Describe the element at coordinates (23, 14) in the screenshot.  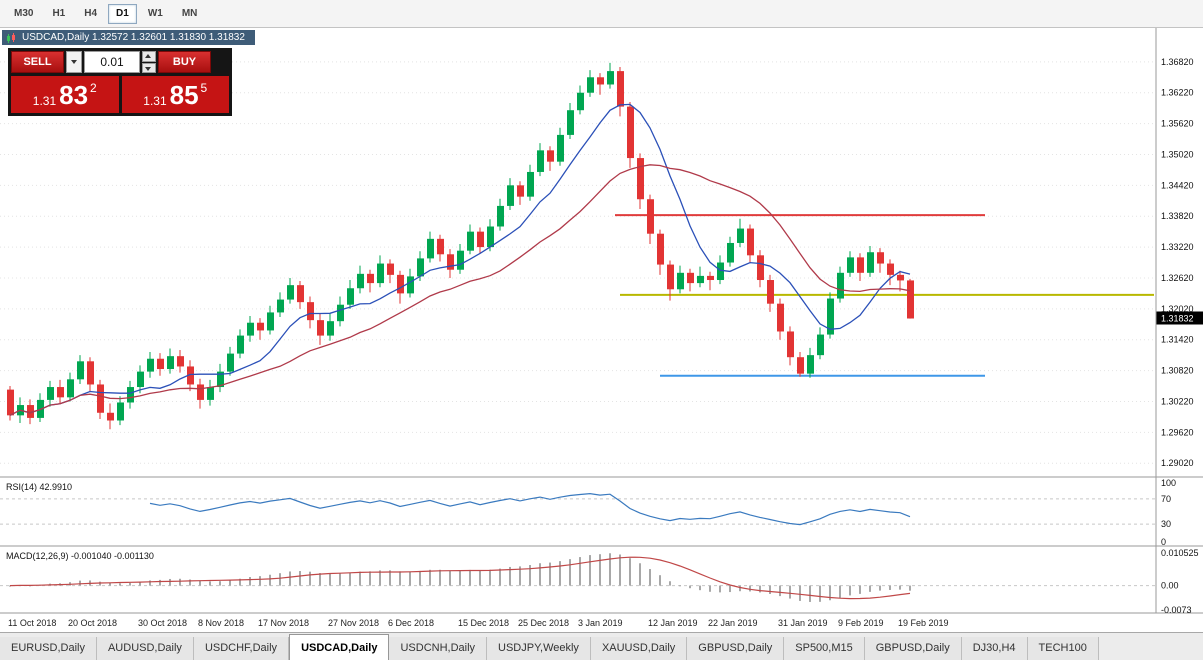
I see `timeframe-button-m30: M30` at that location.